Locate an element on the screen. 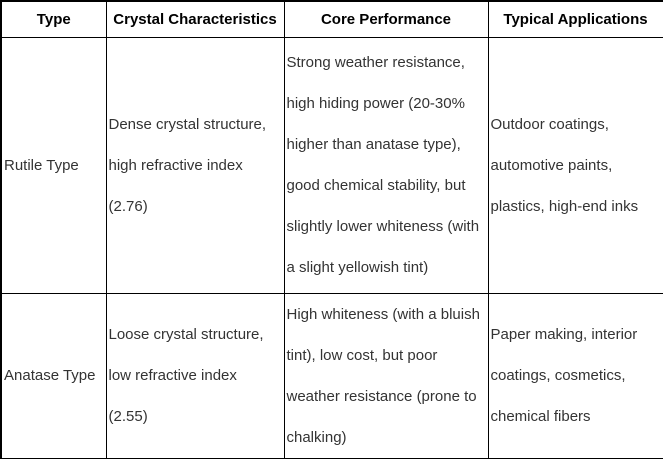 This screenshot has width=663, height=463. header-cell-type: Type is located at coordinates (53, 19).